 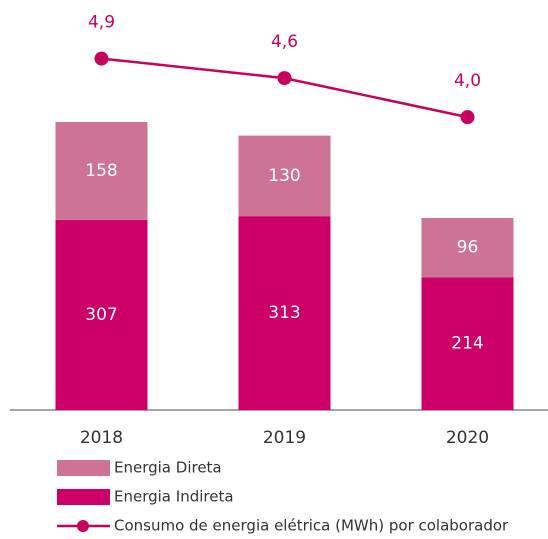 I want to click on bar-label: 307, so click(x=101, y=315).